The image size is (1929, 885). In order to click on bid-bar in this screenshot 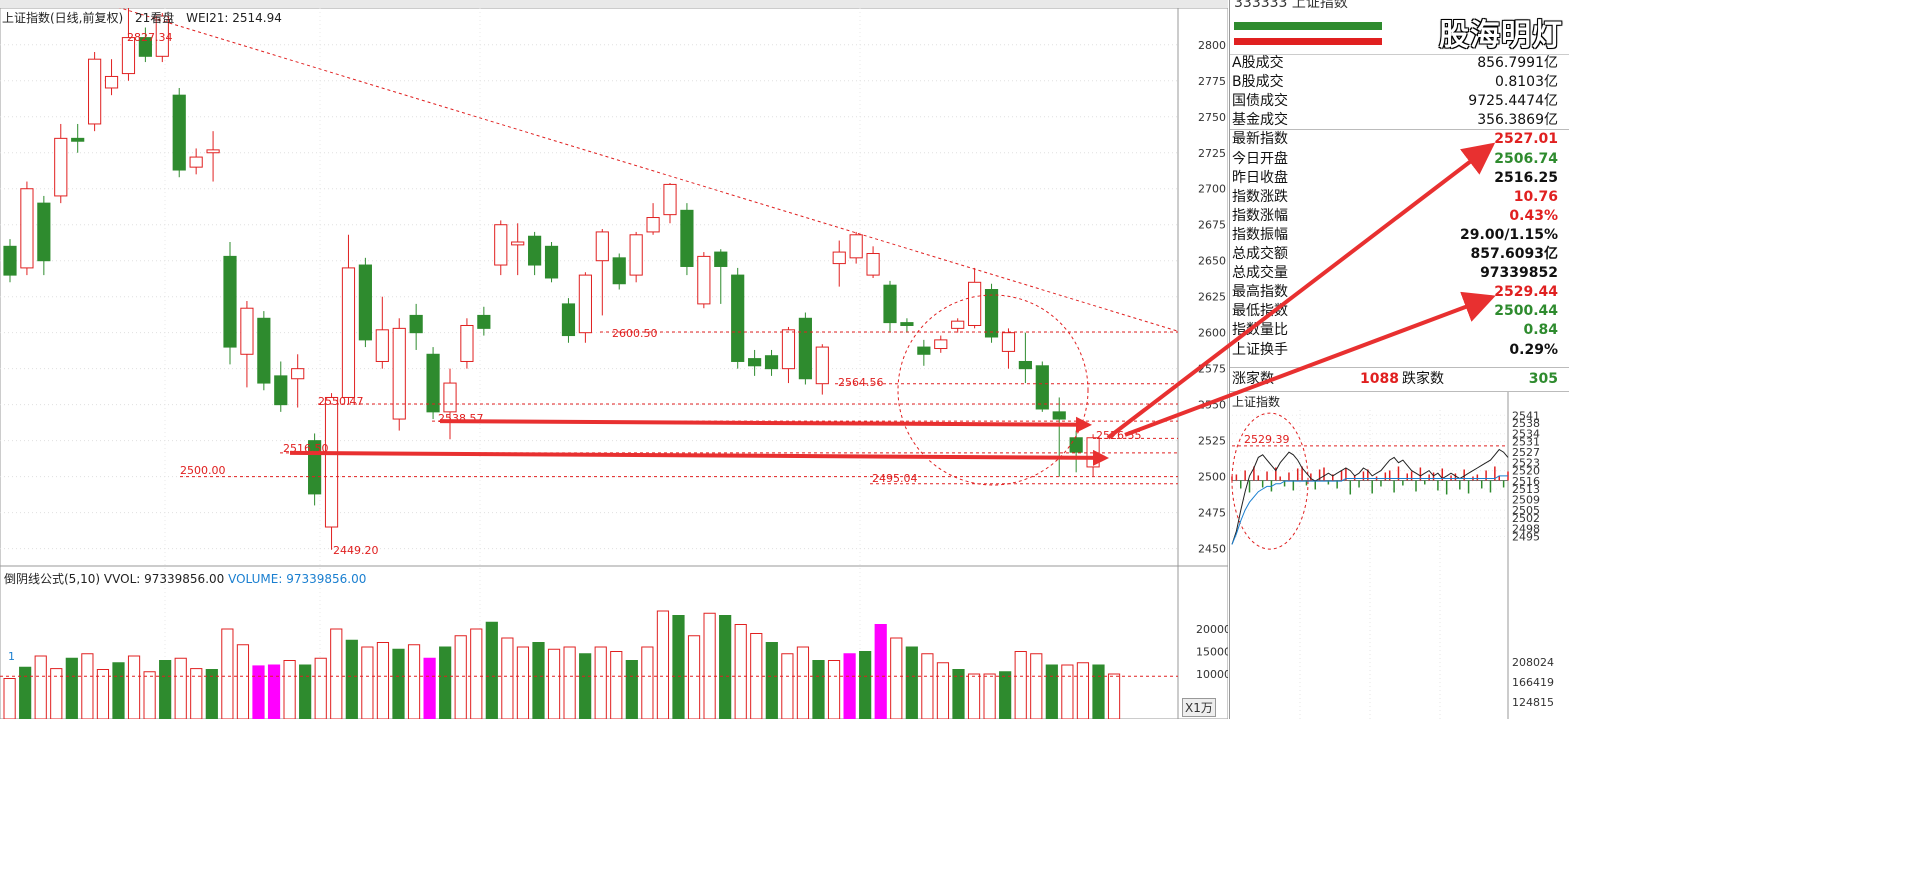, I will do `click(1308, 26)`.